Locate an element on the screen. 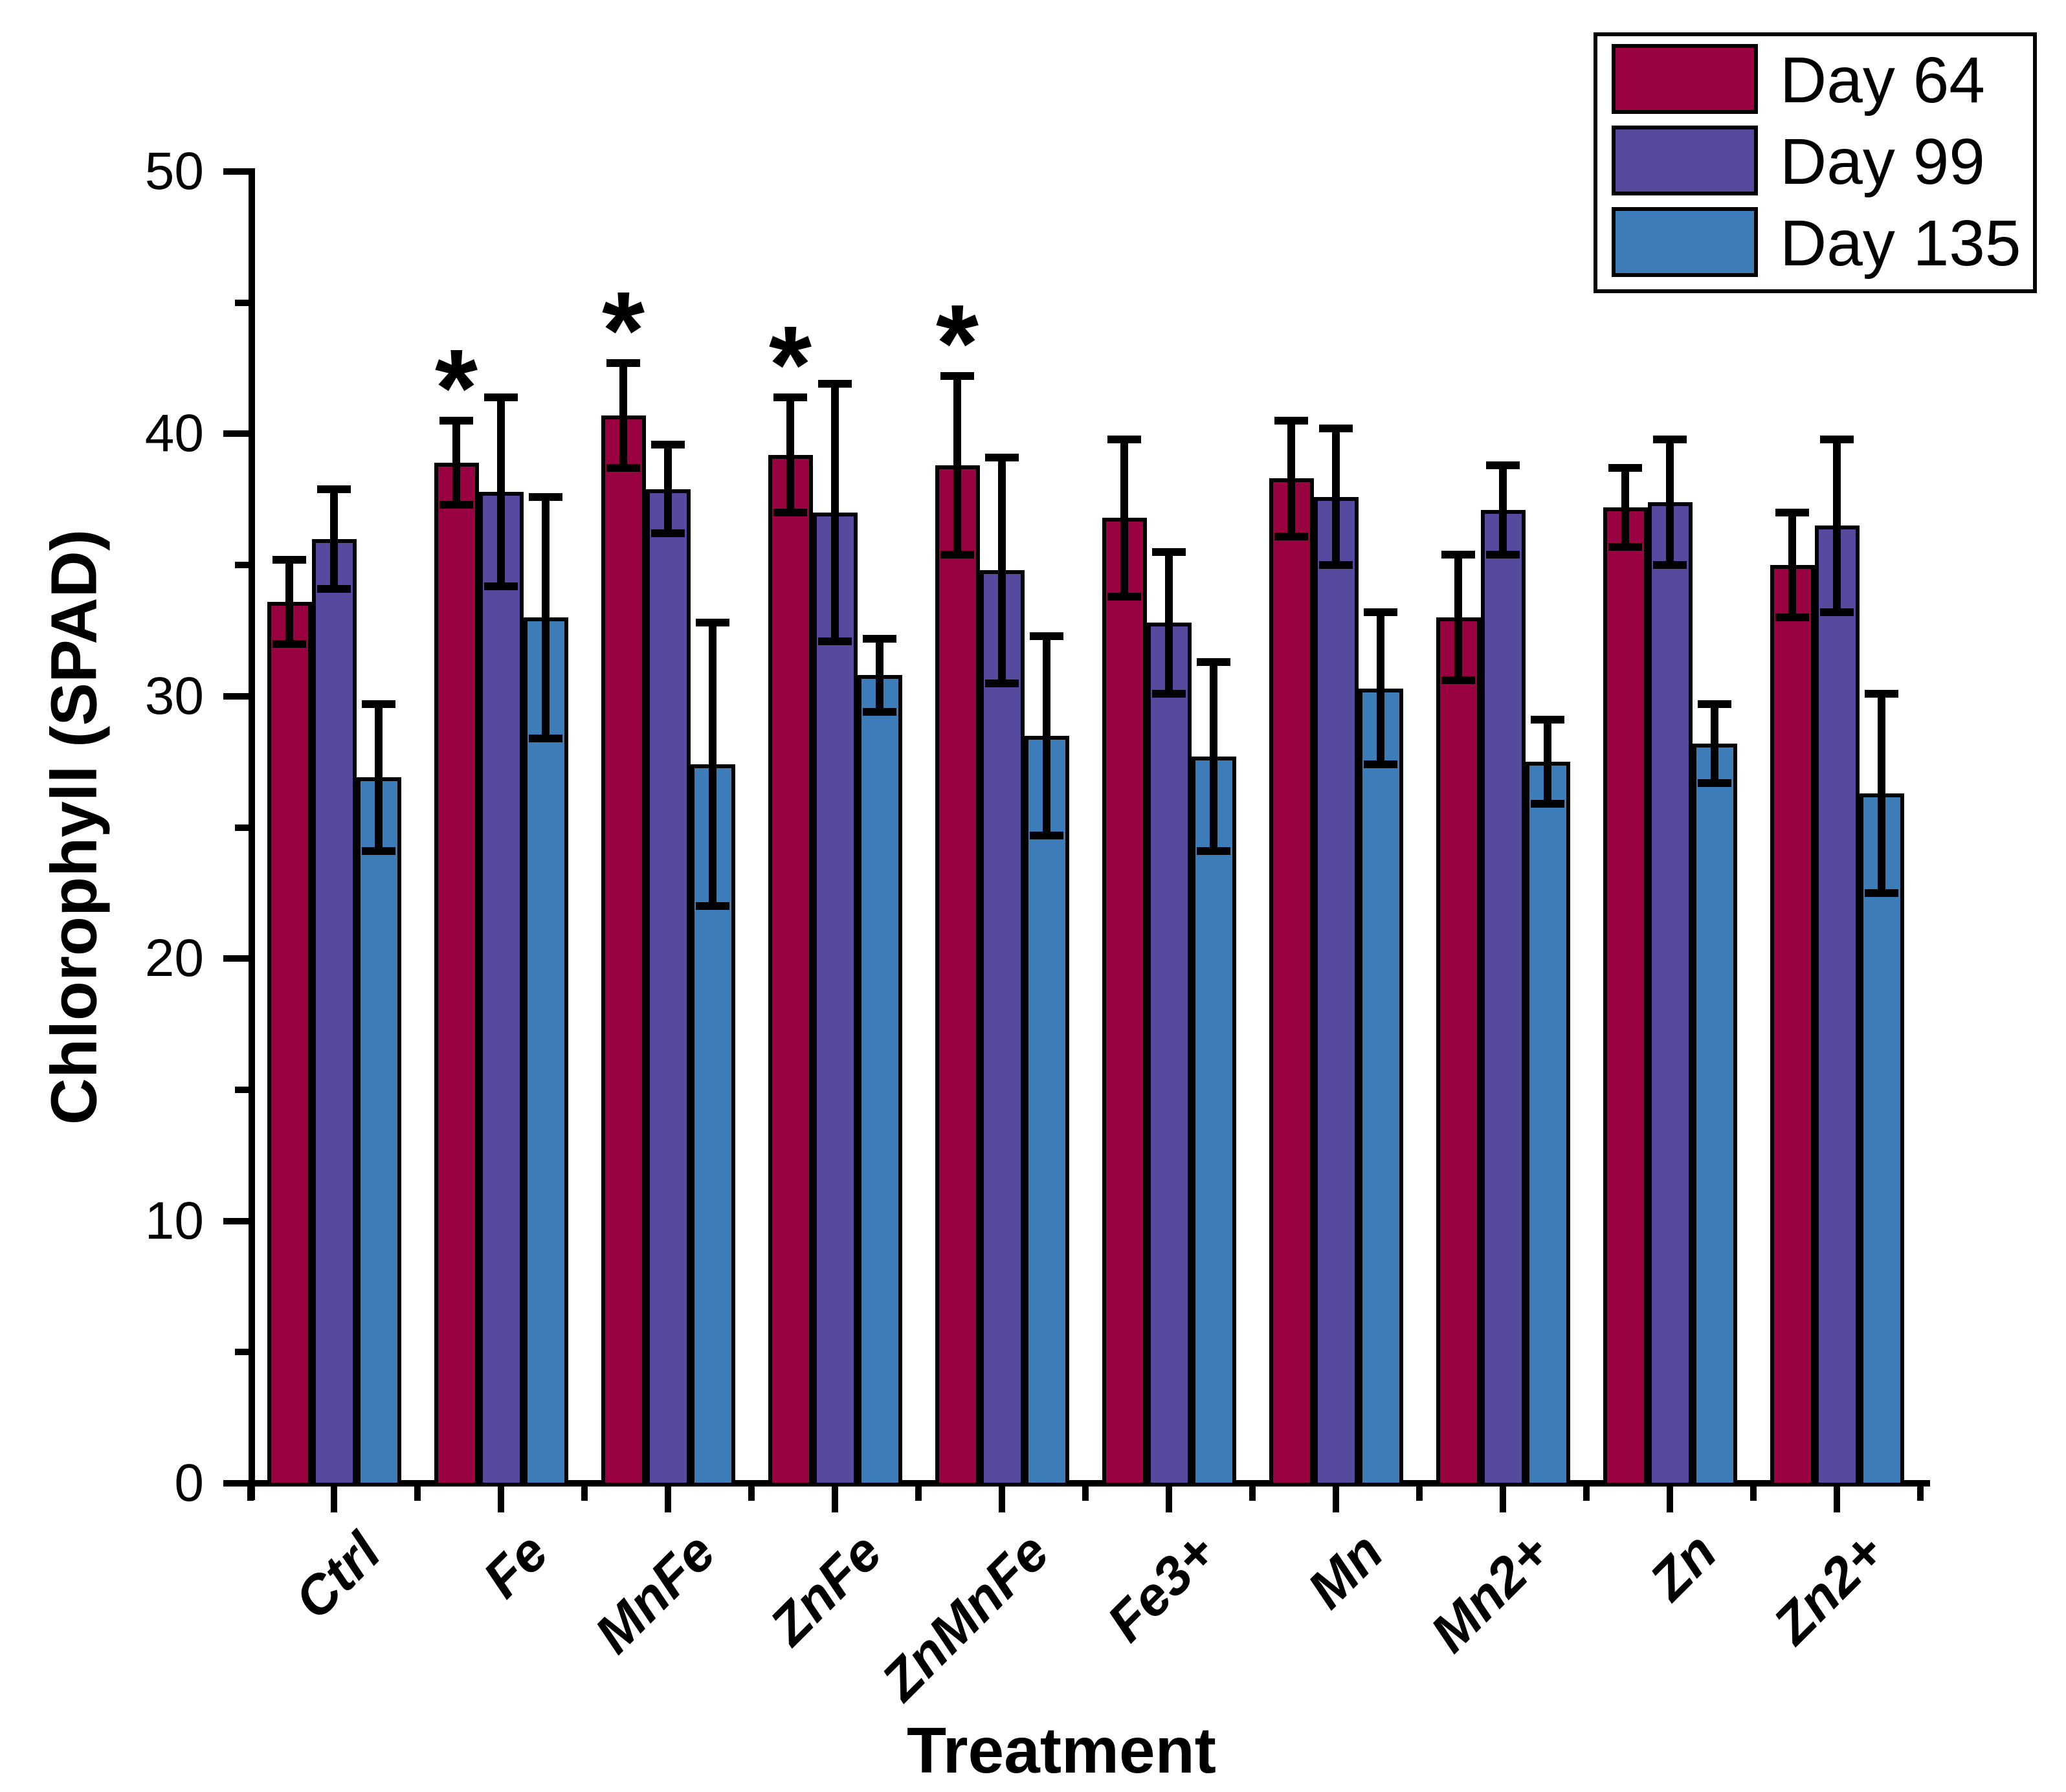  x-category-label-Mn: Mn is located at coordinates (1345, 1570).